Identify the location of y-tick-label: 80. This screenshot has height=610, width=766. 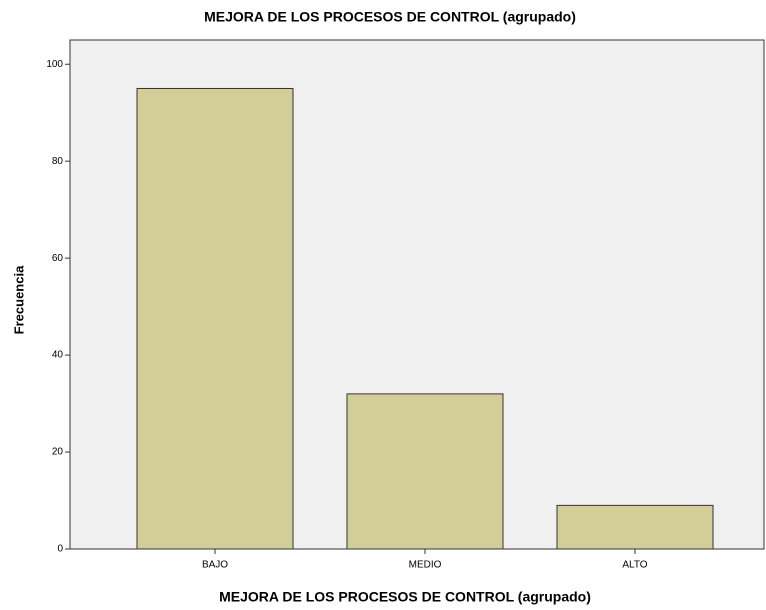
(58, 161).